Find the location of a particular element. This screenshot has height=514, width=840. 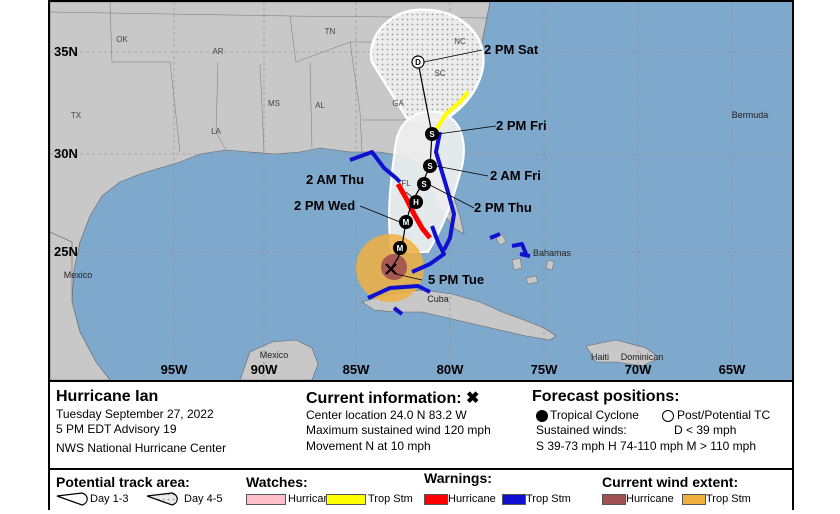

forecast-markers is located at coordinates (416, 155).